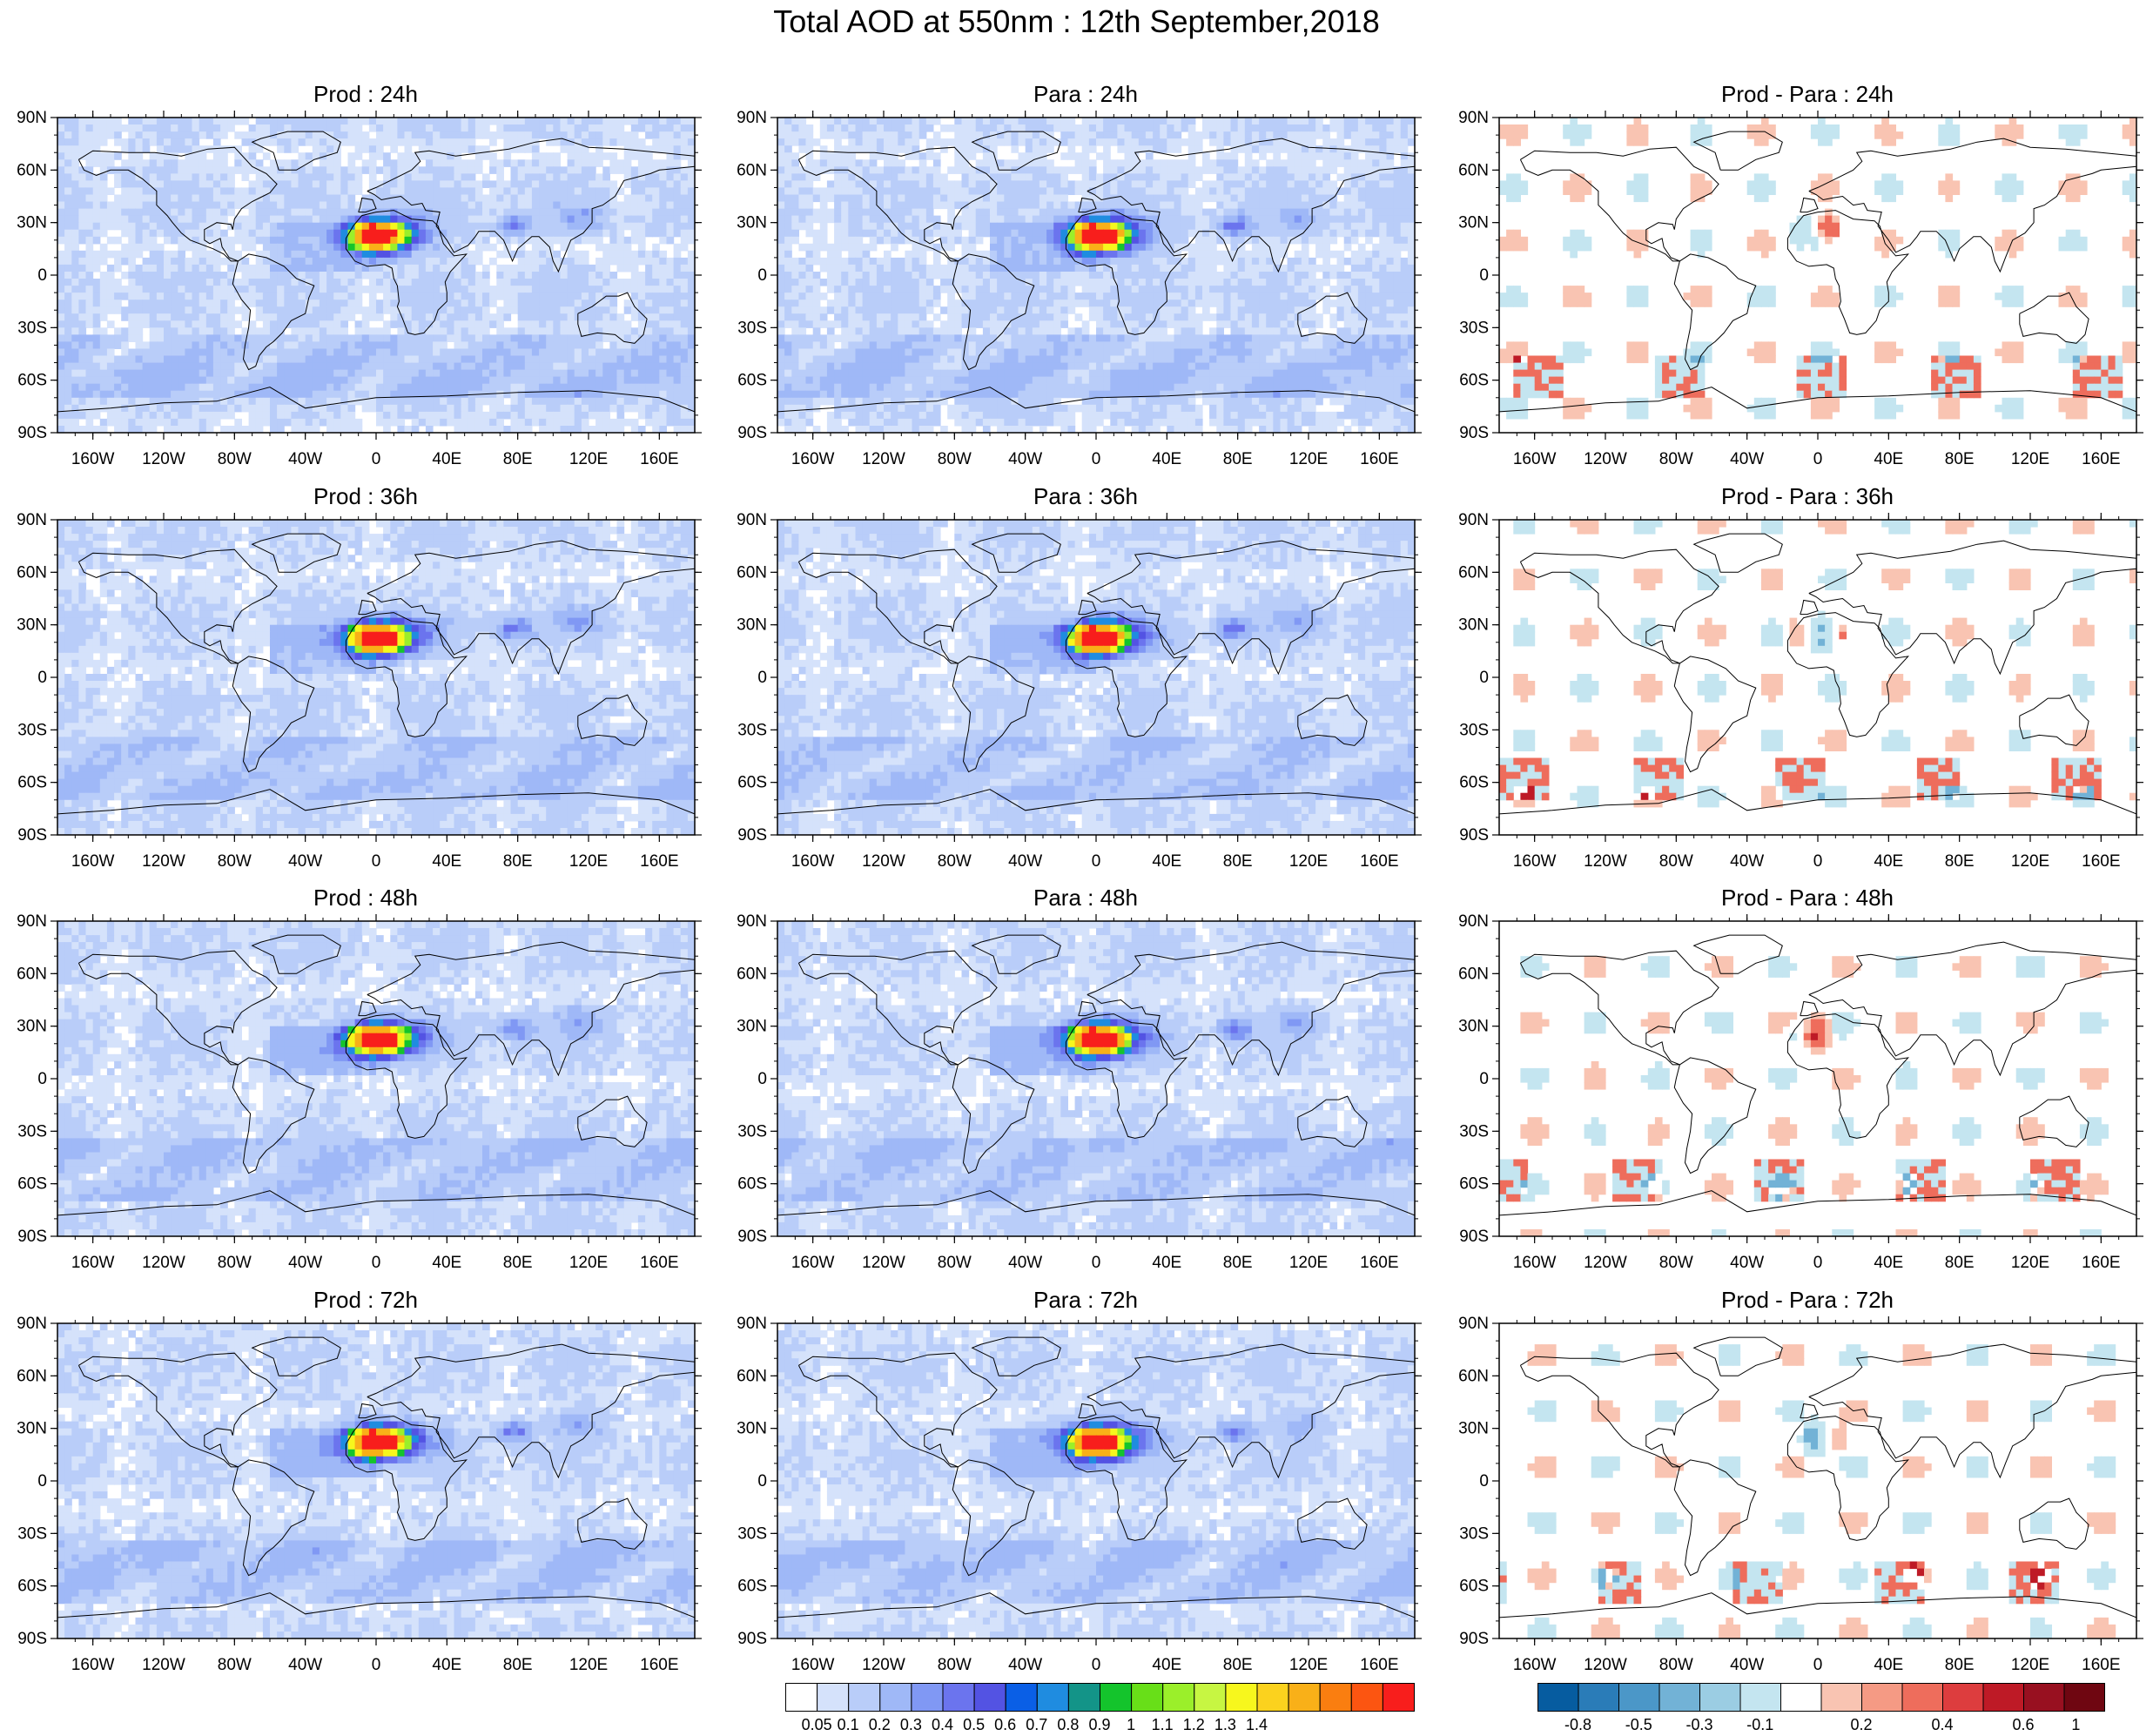 The height and width of the screenshot is (1736, 2153). I want to click on figure-title: Total AOD at 550nm : 12th September,2018, so click(1076, 21).